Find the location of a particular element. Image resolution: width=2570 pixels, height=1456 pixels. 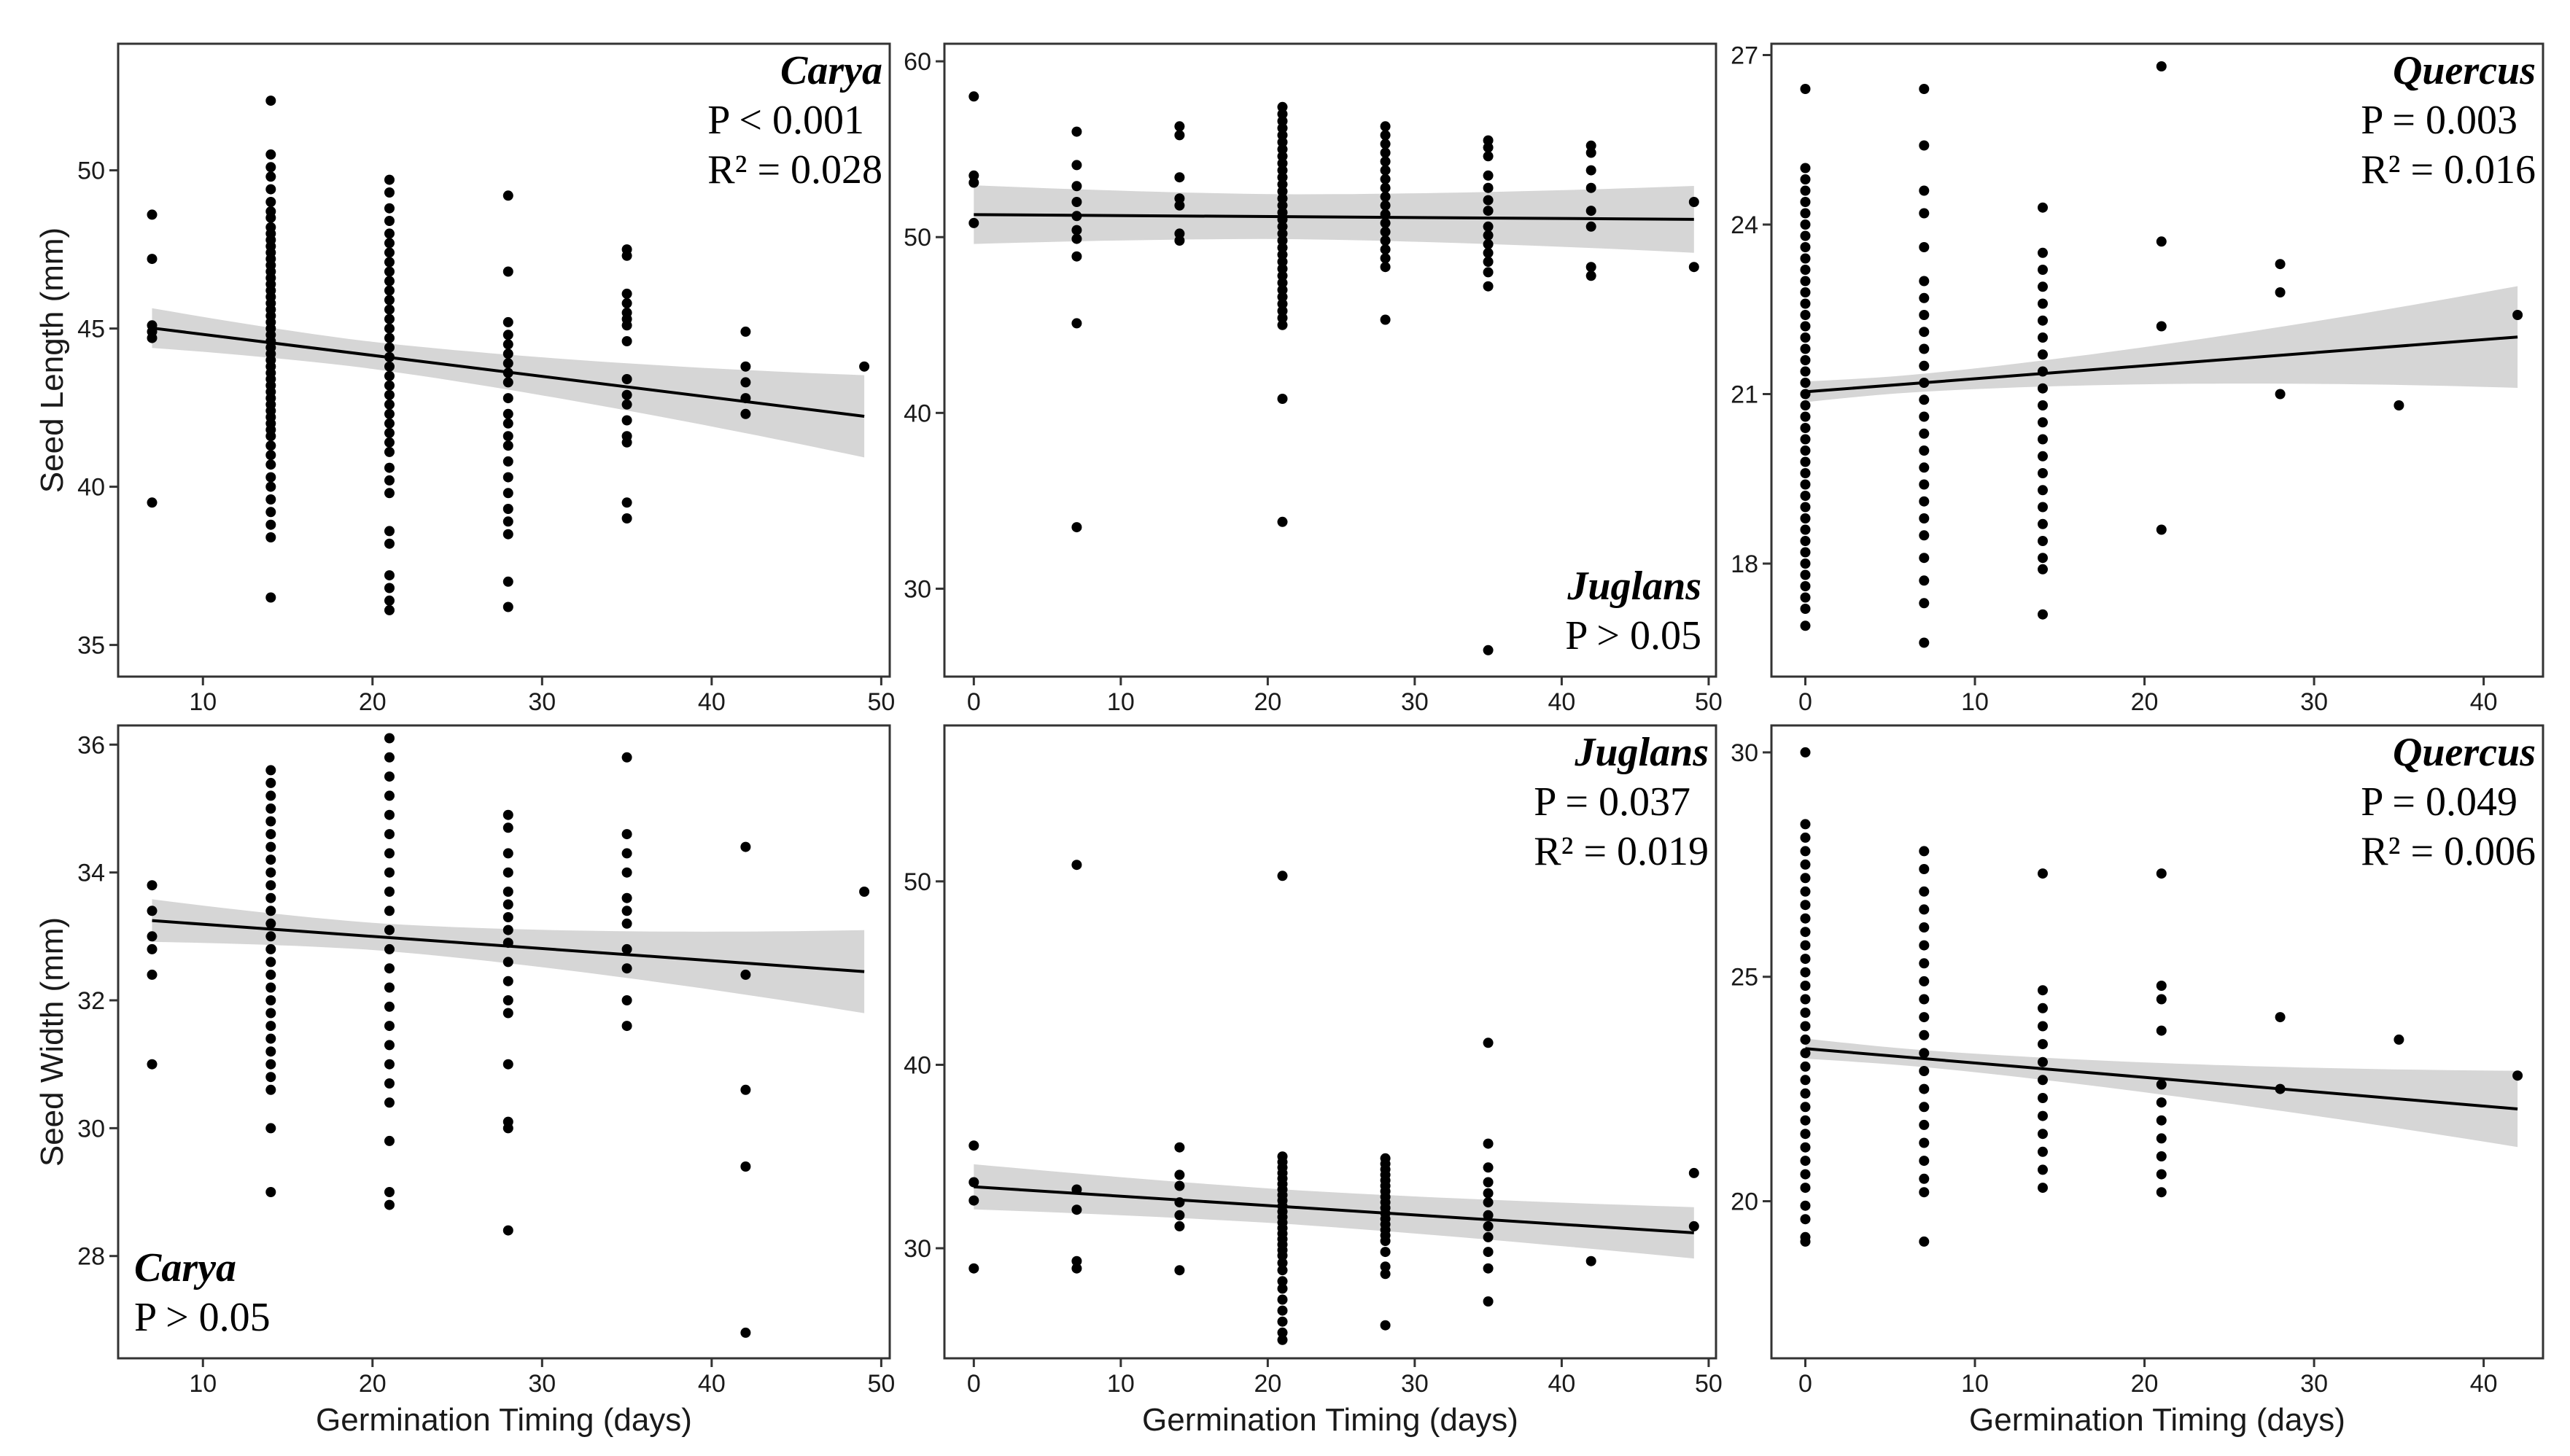

y-tick-label: 20 is located at coordinates (1745, 1202).